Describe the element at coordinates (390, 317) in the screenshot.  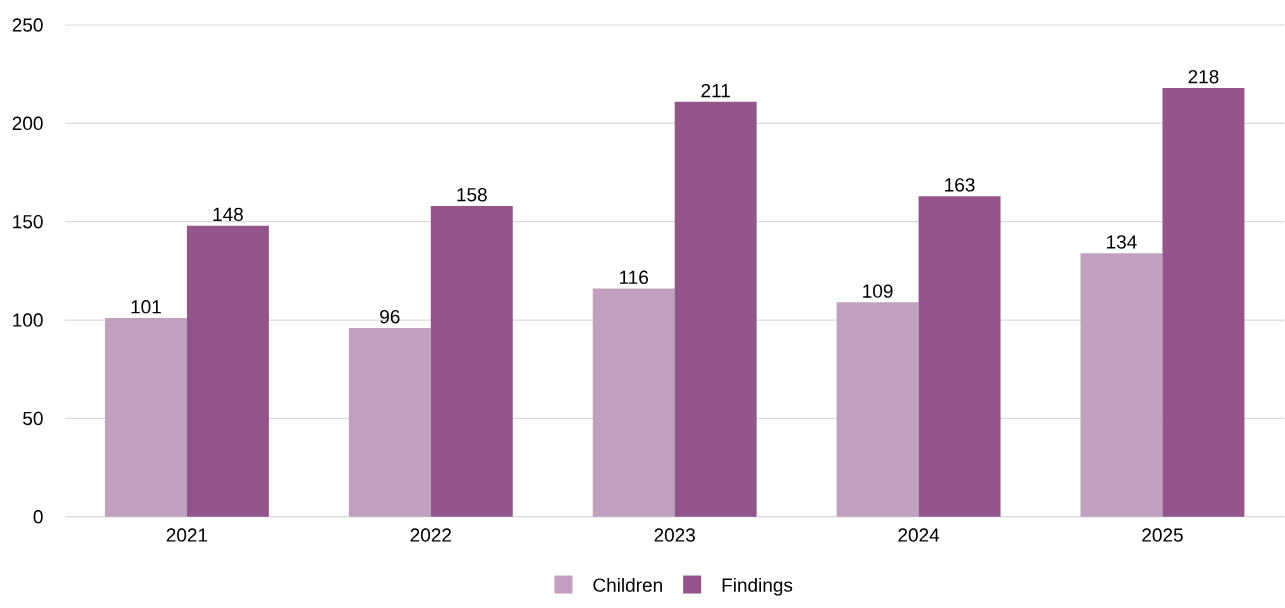
I see `data-label: 96` at that location.